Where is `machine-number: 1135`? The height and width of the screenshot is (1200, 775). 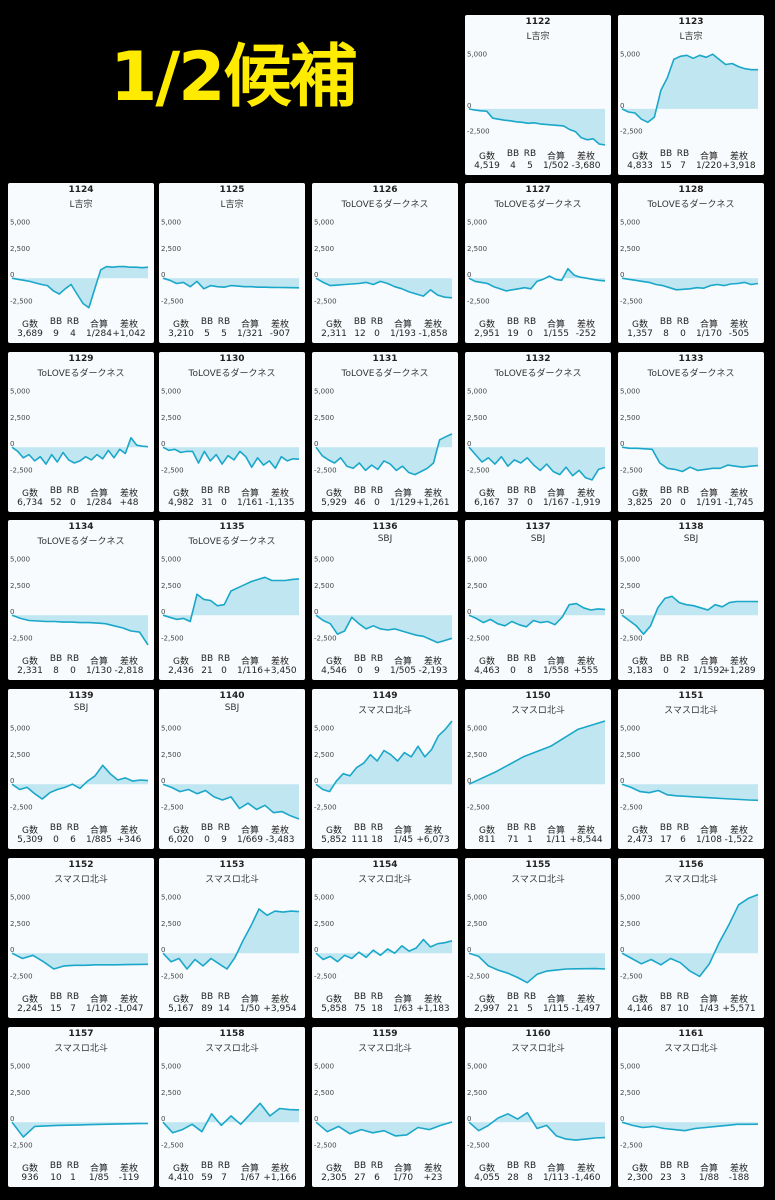 machine-number: 1135 is located at coordinates (232, 527).